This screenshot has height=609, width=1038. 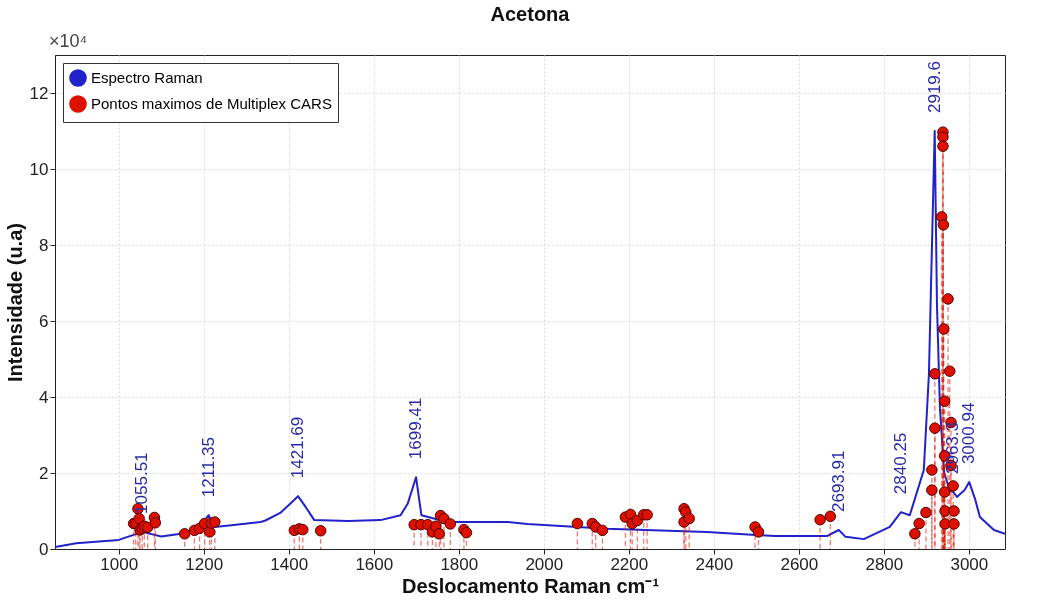 What do you see at coordinates (39, 169) in the screenshot?
I see `y-tick-label: 10` at bounding box center [39, 169].